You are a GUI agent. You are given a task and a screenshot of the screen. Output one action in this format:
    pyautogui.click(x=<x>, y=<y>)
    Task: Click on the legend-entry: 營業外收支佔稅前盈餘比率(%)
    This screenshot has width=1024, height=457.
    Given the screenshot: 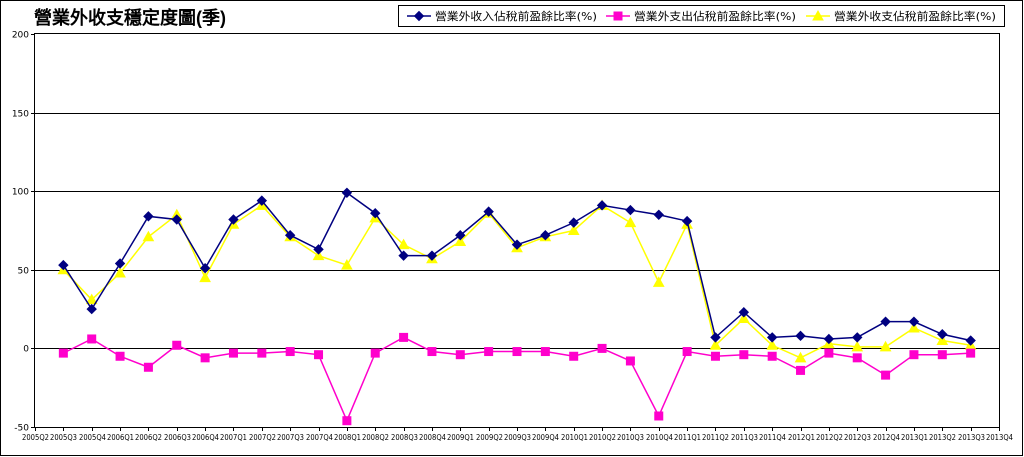 What is the action you would take?
    pyautogui.click(x=901, y=16)
    